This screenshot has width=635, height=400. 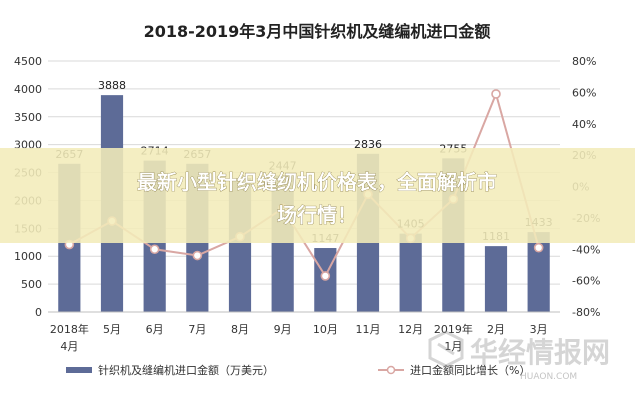 I want to click on x-tick-label: 11月, so click(x=368, y=329).